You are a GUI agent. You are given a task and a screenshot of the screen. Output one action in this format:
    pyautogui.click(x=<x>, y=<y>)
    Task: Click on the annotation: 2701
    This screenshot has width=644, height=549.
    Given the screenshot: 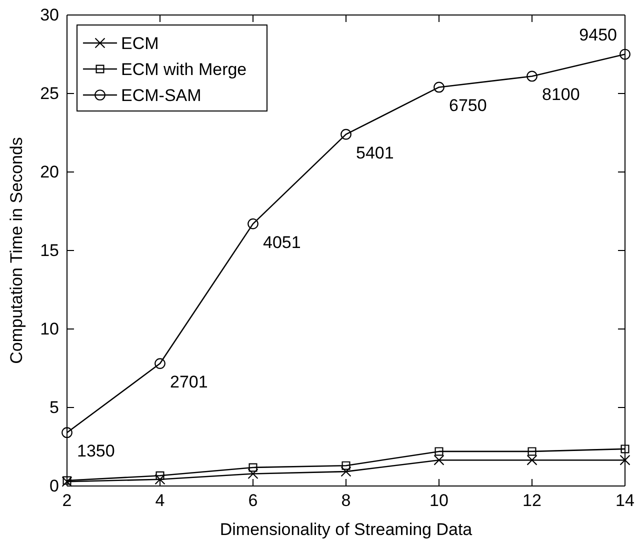 What is the action you would take?
    pyautogui.click(x=189, y=382)
    